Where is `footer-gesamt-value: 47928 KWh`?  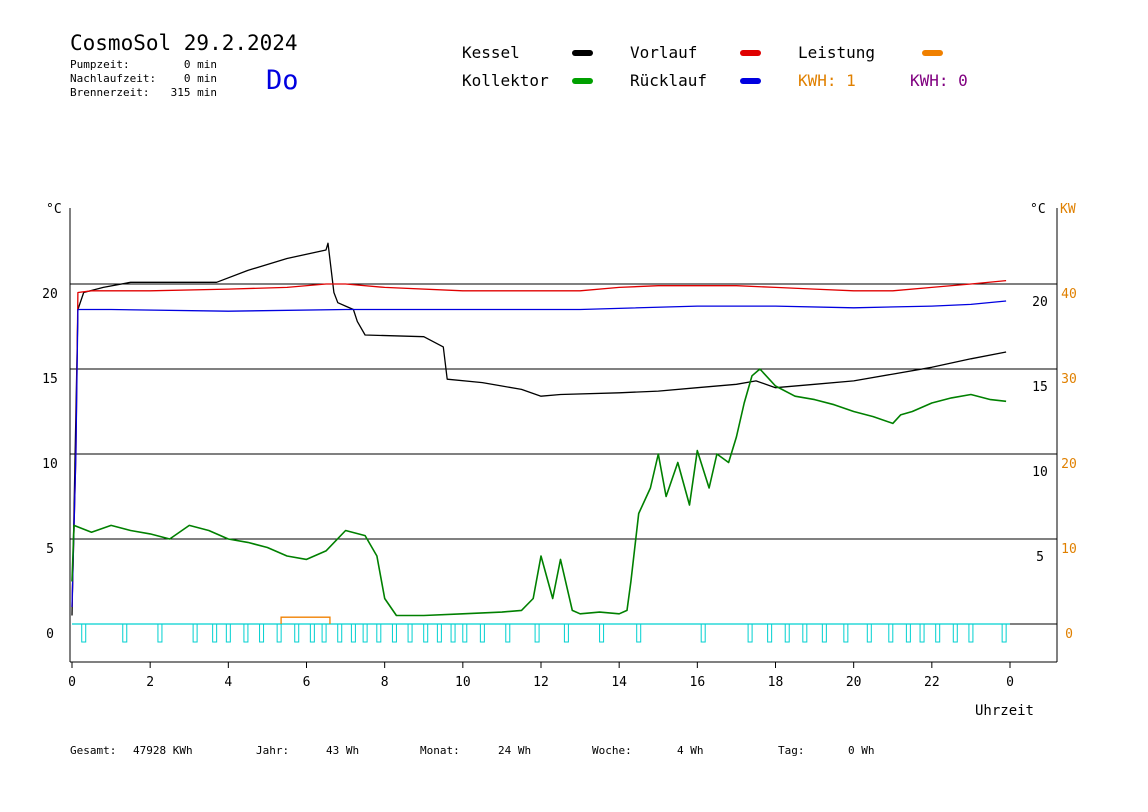 footer-gesamt-value: 47928 KWh is located at coordinates (163, 750).